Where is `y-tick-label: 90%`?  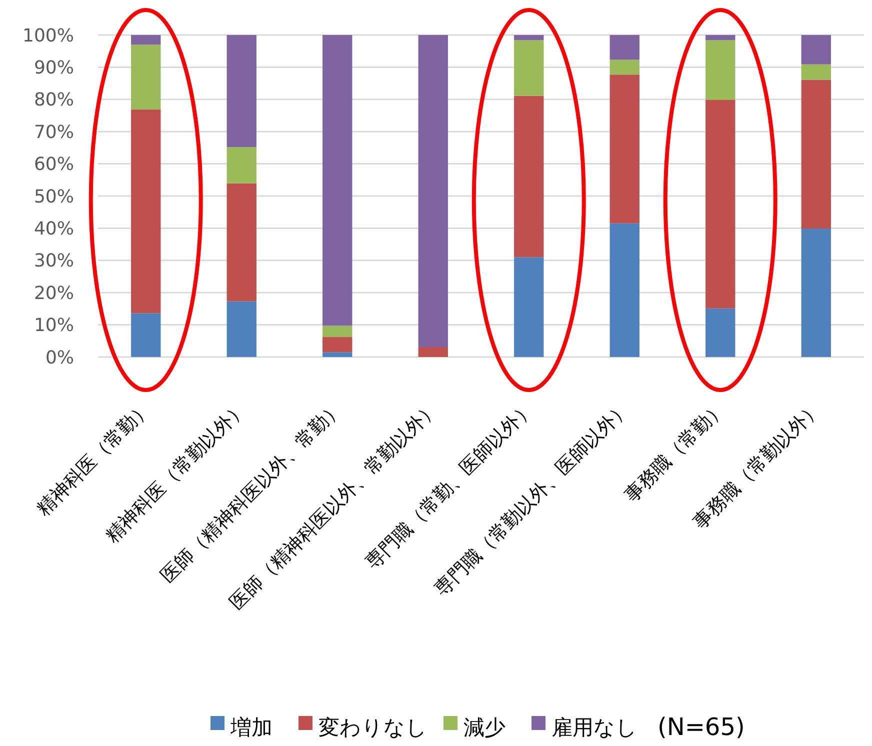
y-tick-label: 90% is located at coordinates (54, 68).